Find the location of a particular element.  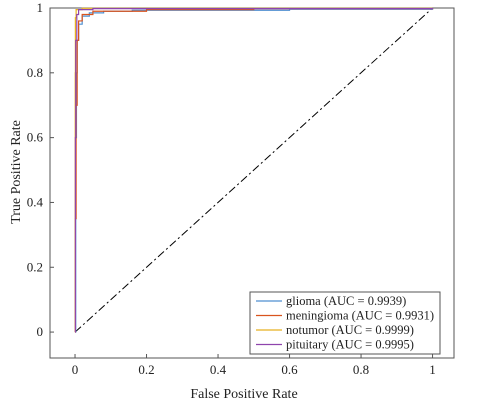

x-axis-ticks: 0 0.2 0.4 0.6 0.8 1 is located at coordinates (254, 365).